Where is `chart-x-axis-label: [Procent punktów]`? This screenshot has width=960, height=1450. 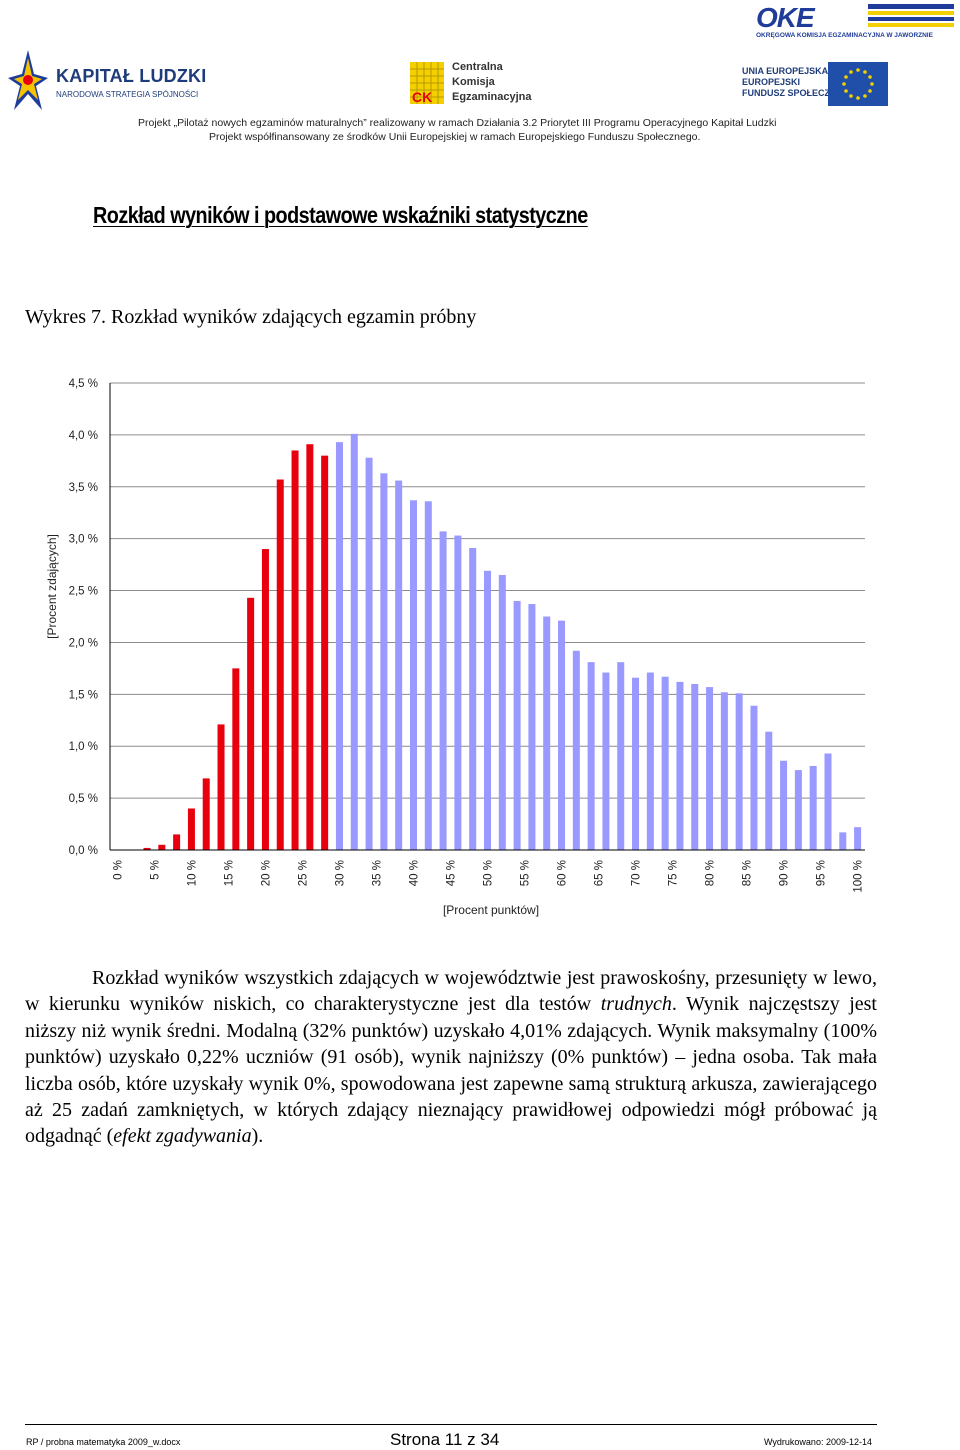 chart-x-axis-label: [Procent punktów] is located at coordinates (491, 910).